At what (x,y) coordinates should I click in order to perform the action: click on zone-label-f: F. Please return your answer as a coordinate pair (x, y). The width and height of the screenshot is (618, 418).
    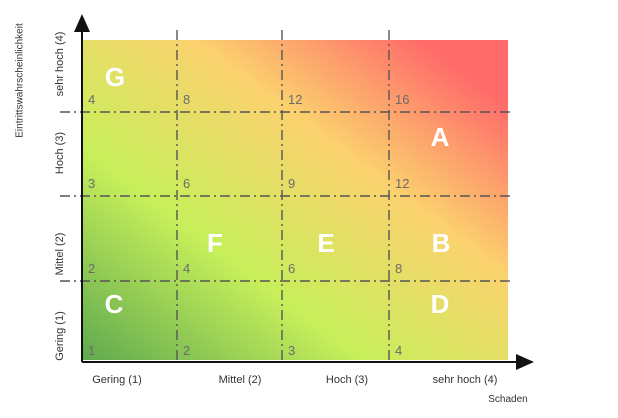
    Looking at the image, I should click on (215, 243).